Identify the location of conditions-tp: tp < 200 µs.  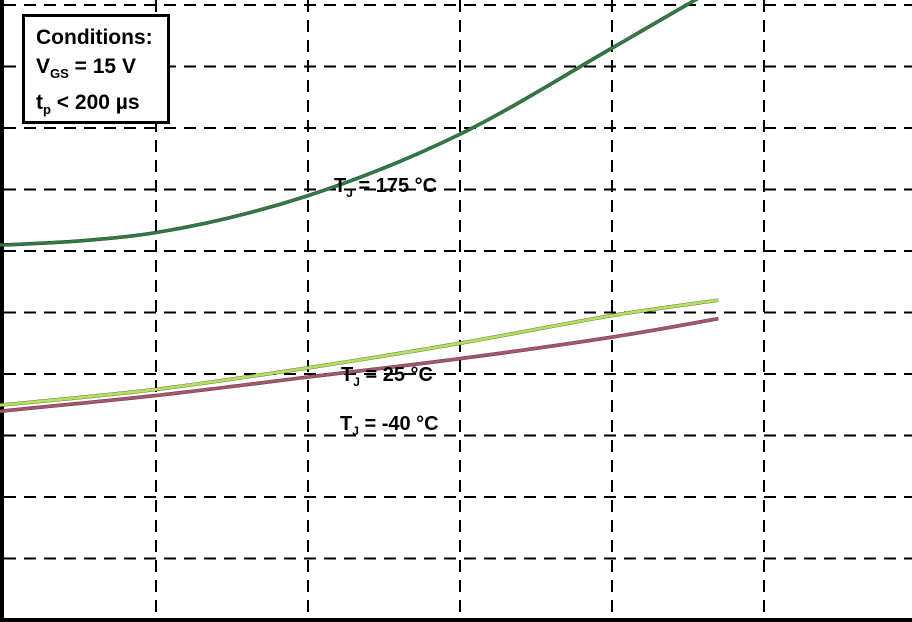
(88, 104).